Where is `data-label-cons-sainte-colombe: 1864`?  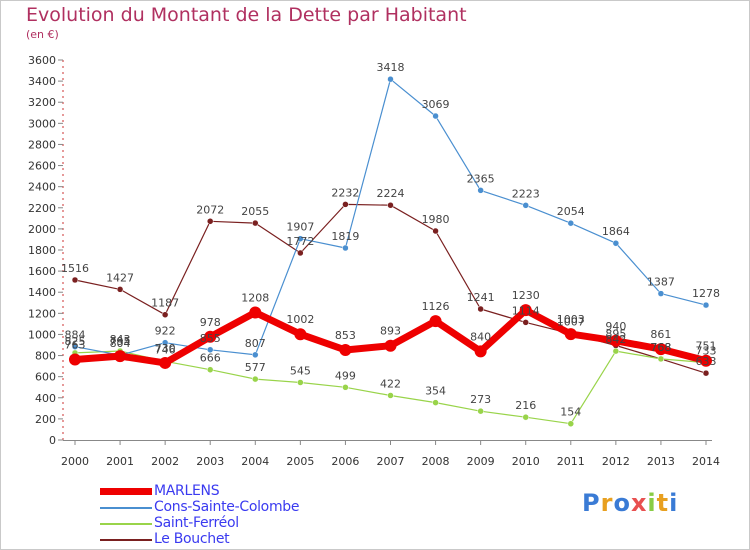
data-label-cons-sainte-colombe: 1864 is located at coordinates (616, 231).